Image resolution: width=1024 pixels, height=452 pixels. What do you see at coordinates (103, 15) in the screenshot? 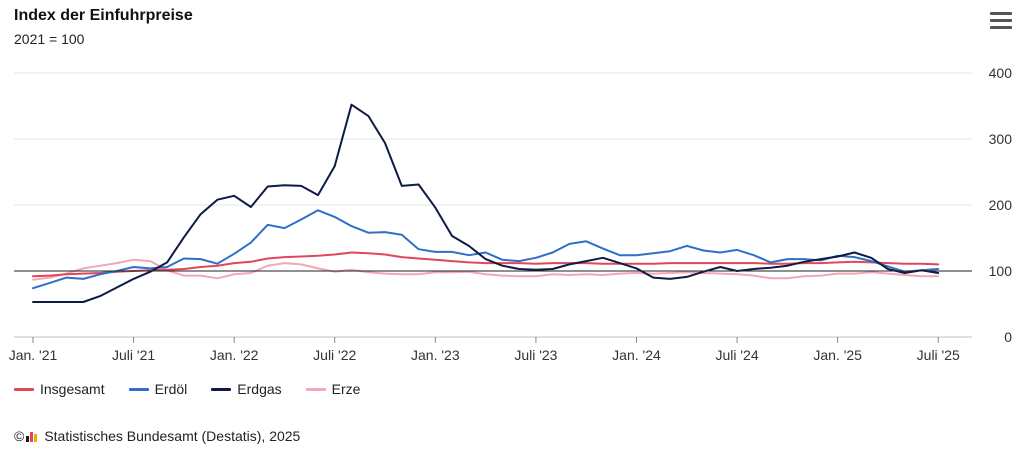
I see `chart-title: Index der Einfuhrpreise` at bounding box center [103, 15].